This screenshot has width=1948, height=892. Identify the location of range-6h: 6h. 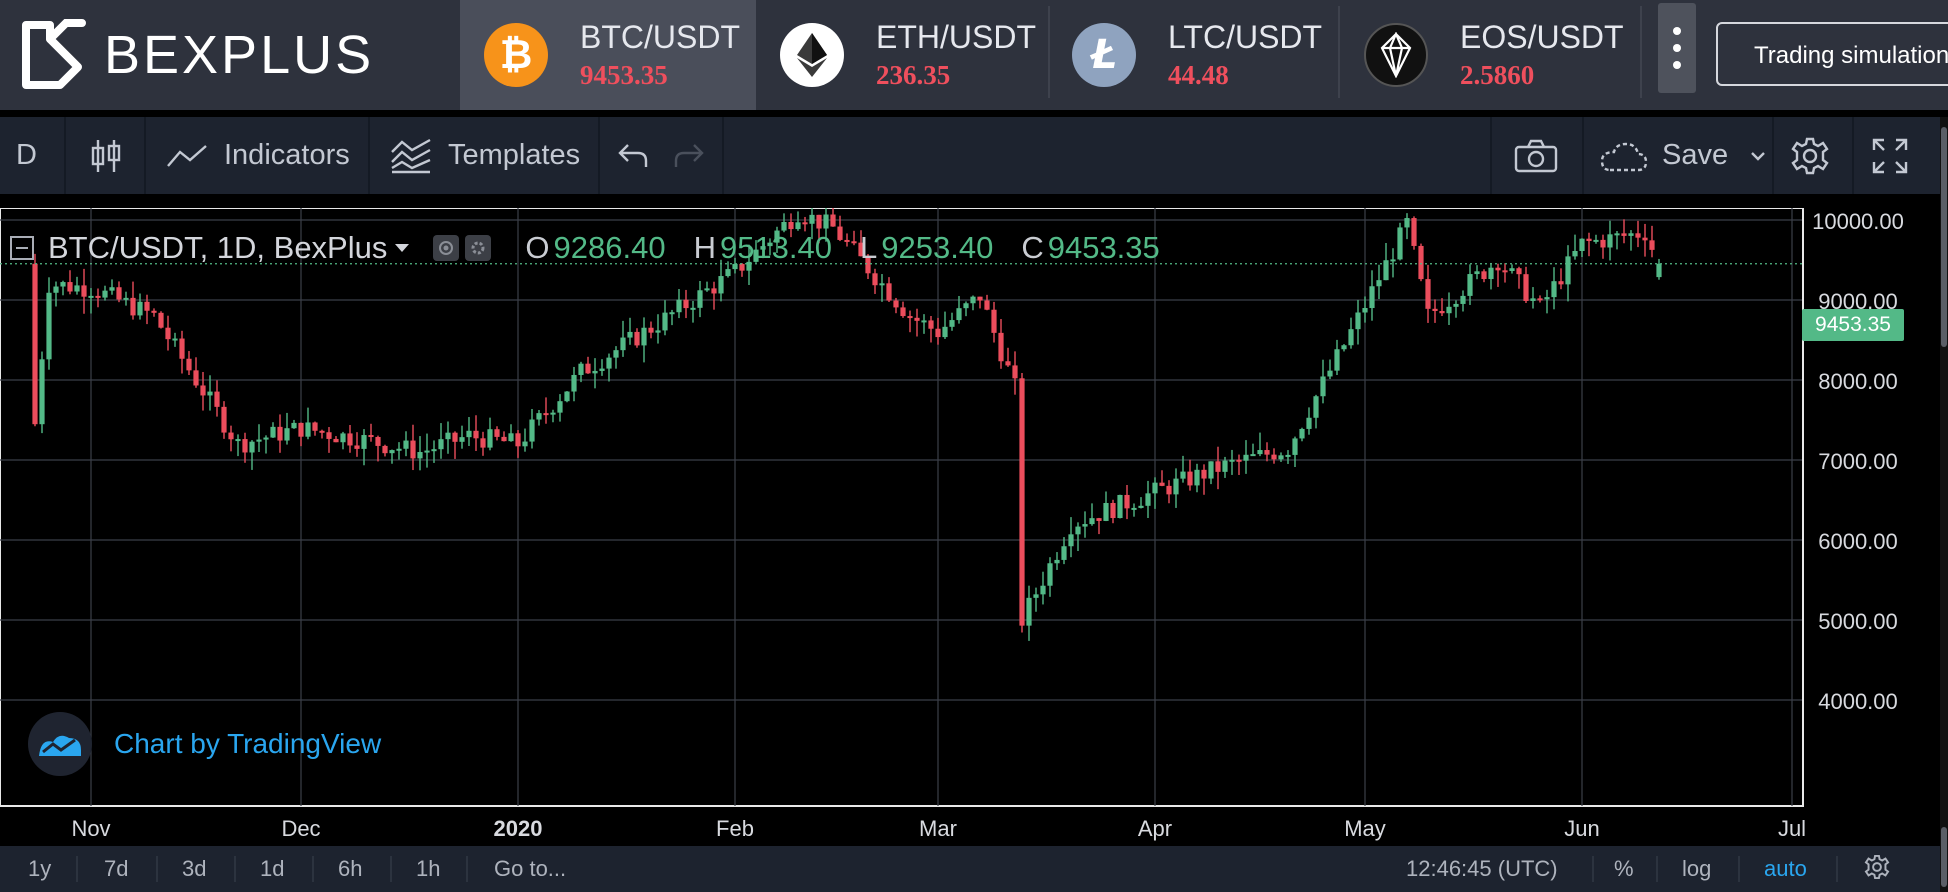
(350, 868).